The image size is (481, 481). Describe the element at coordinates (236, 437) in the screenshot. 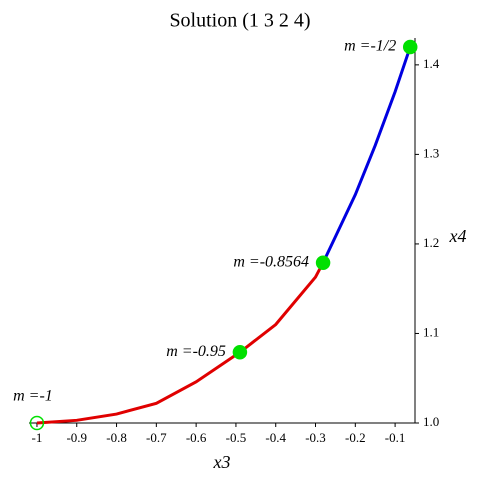

I see `x-tick-label: -0.5` at that location.